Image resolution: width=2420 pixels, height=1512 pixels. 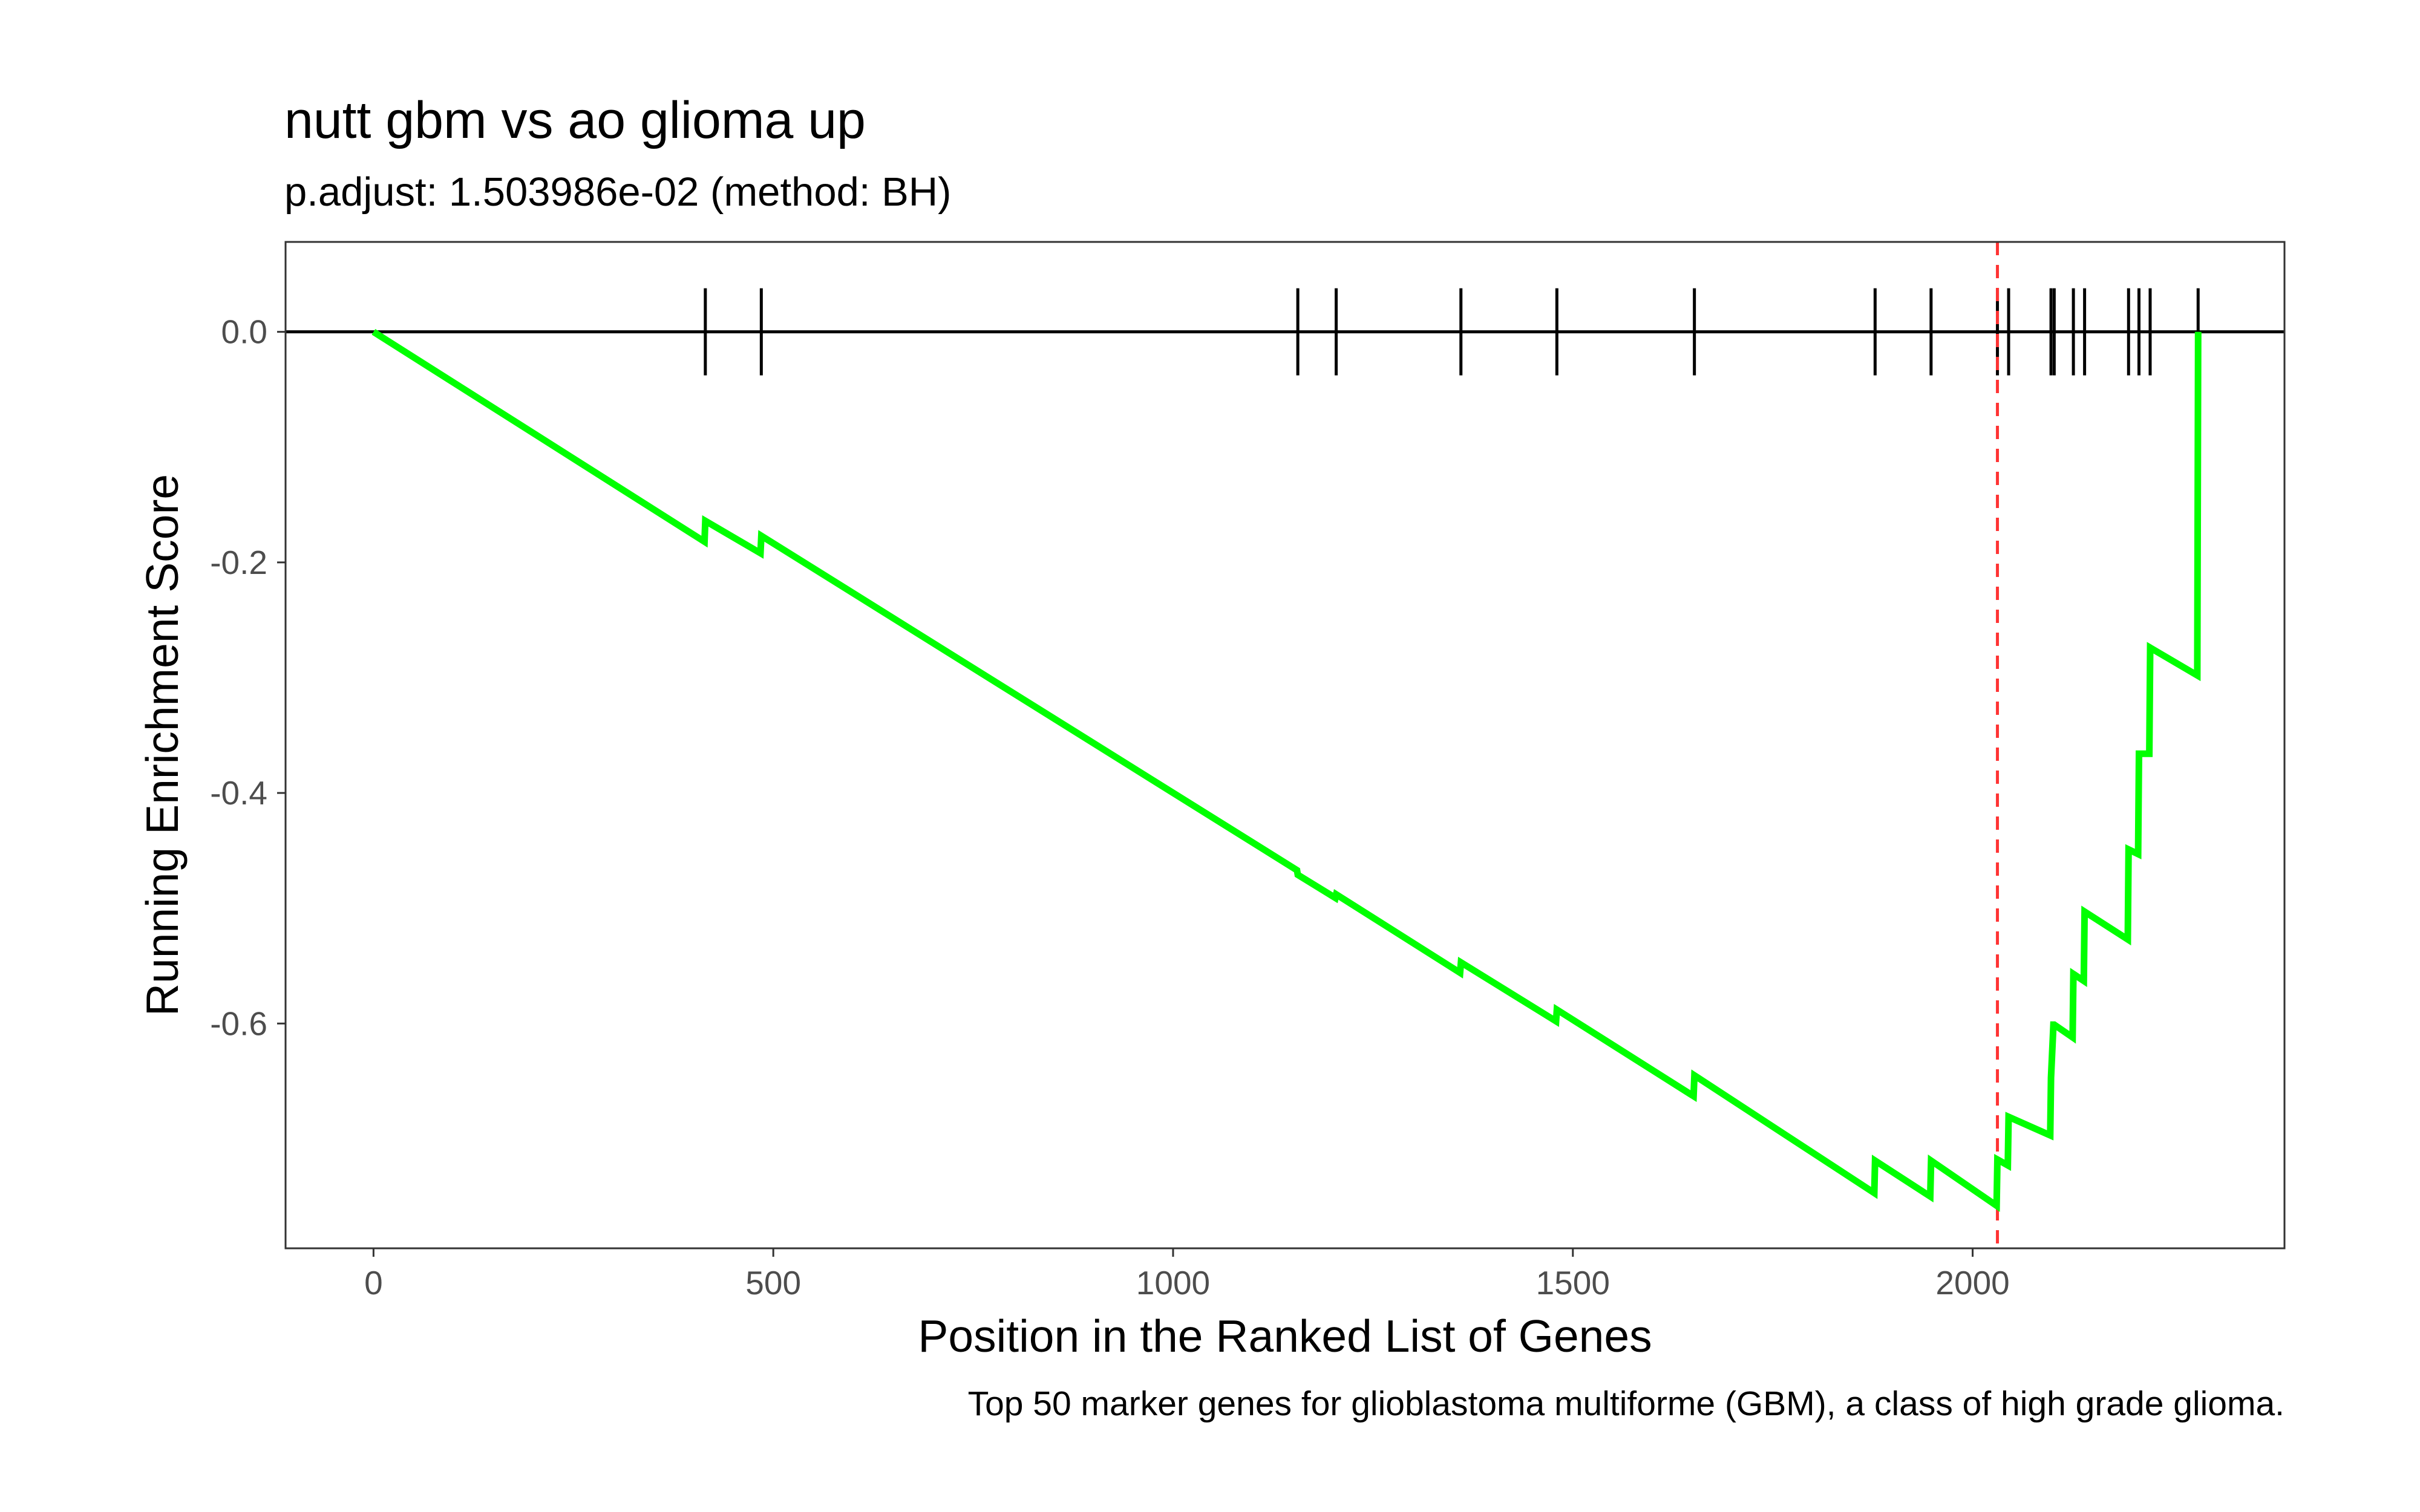 I want to click on y-tick-label: -0.2, so click(x=238, y=562).